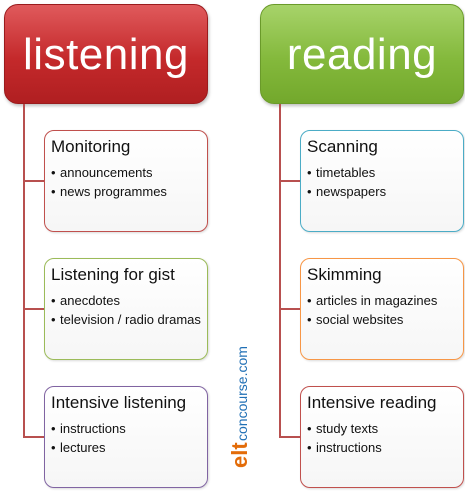  I want to click on card-title: Listening for gist, so click(113, 274).